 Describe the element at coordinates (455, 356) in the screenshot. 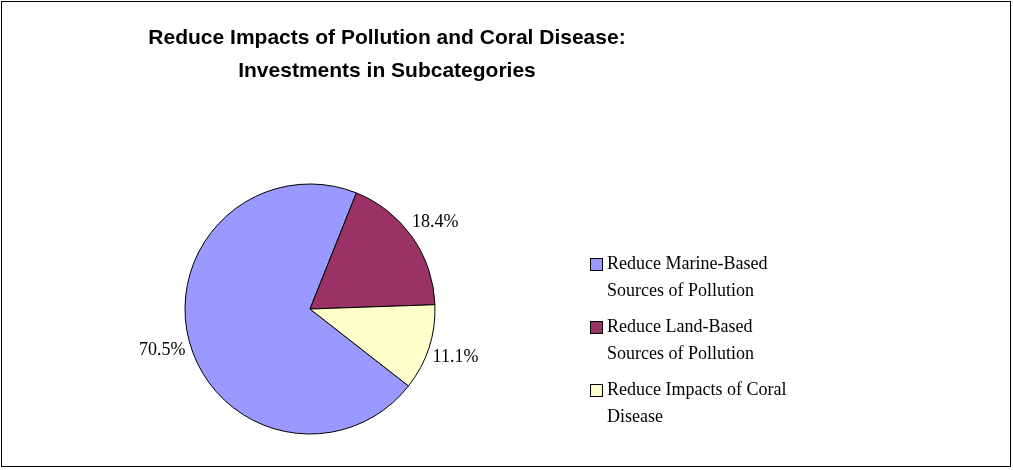

I see `data-label: 11.1%` at that location.